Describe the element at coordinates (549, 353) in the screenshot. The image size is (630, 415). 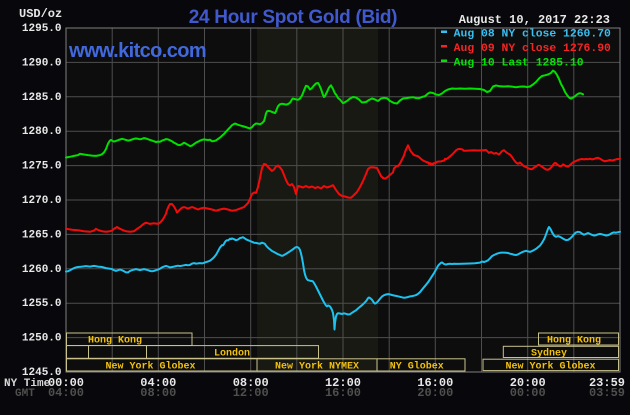
I see `svg-text: Sydney` at that location.